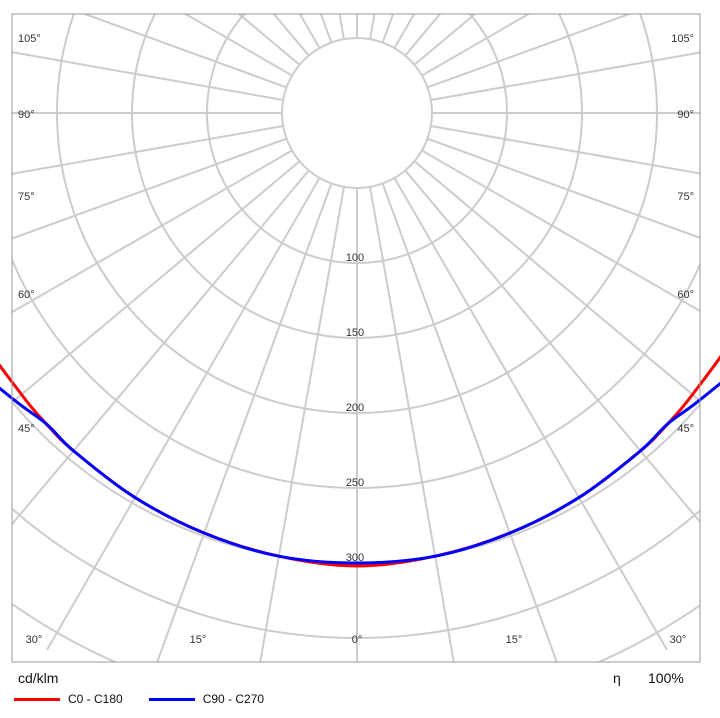 Image resolution: width=720 pixels, height=718 pixels. What do you see at coordinates (355, 483) in the screenshot?
I see `radial-tick-label: 250` at bounding box center [355, 483].